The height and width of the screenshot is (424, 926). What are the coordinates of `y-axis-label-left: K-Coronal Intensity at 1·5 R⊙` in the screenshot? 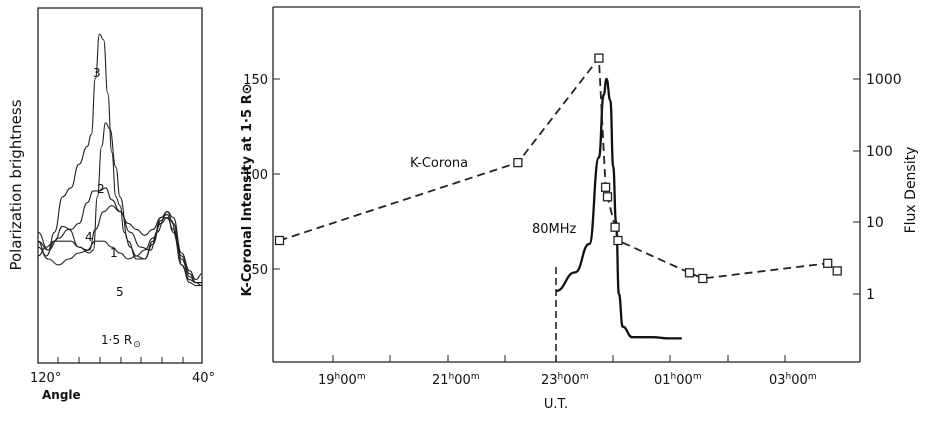 It's located at (247, 190).